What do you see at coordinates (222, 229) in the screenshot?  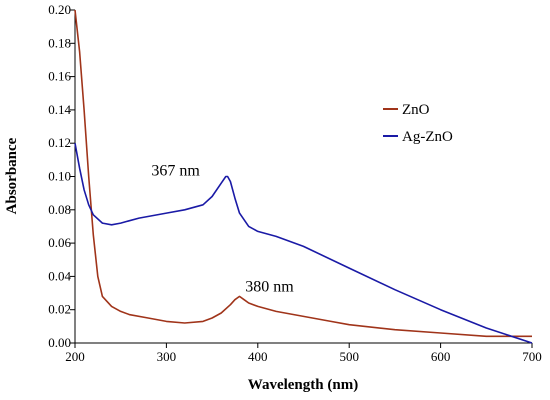 I see `annotations: 367 nm 380 nm` at bounding box center [222, 229].